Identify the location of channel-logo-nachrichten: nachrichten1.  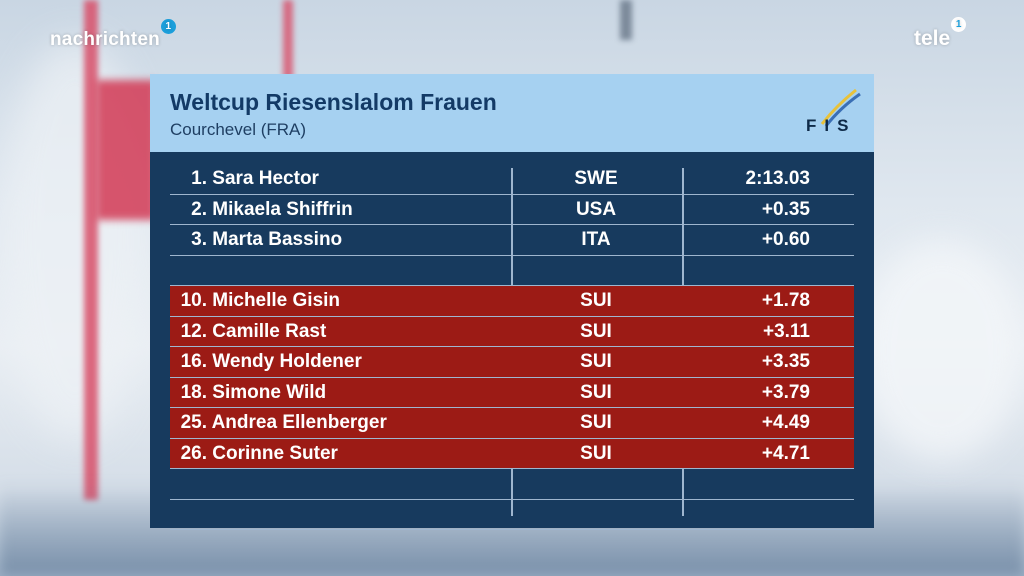
(113, 35).